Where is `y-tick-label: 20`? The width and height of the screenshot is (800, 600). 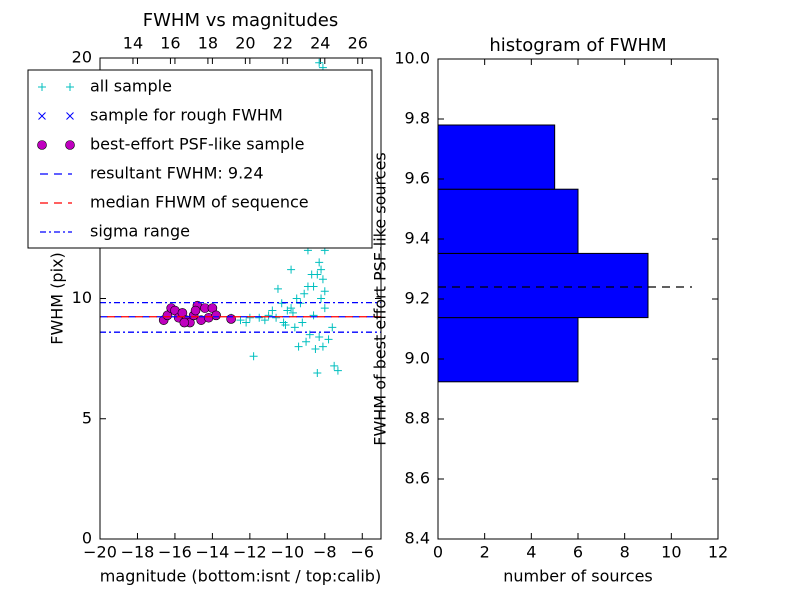
y-tick-label: 20 is located at coordinates (82, 57).